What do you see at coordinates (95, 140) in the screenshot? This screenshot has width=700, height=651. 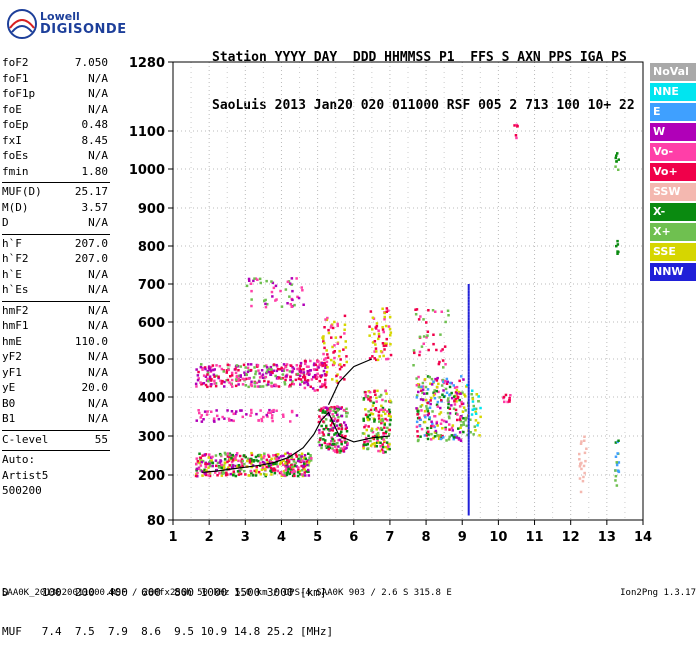 I see `param-value: 8.45` at bounding box center [95, 140].